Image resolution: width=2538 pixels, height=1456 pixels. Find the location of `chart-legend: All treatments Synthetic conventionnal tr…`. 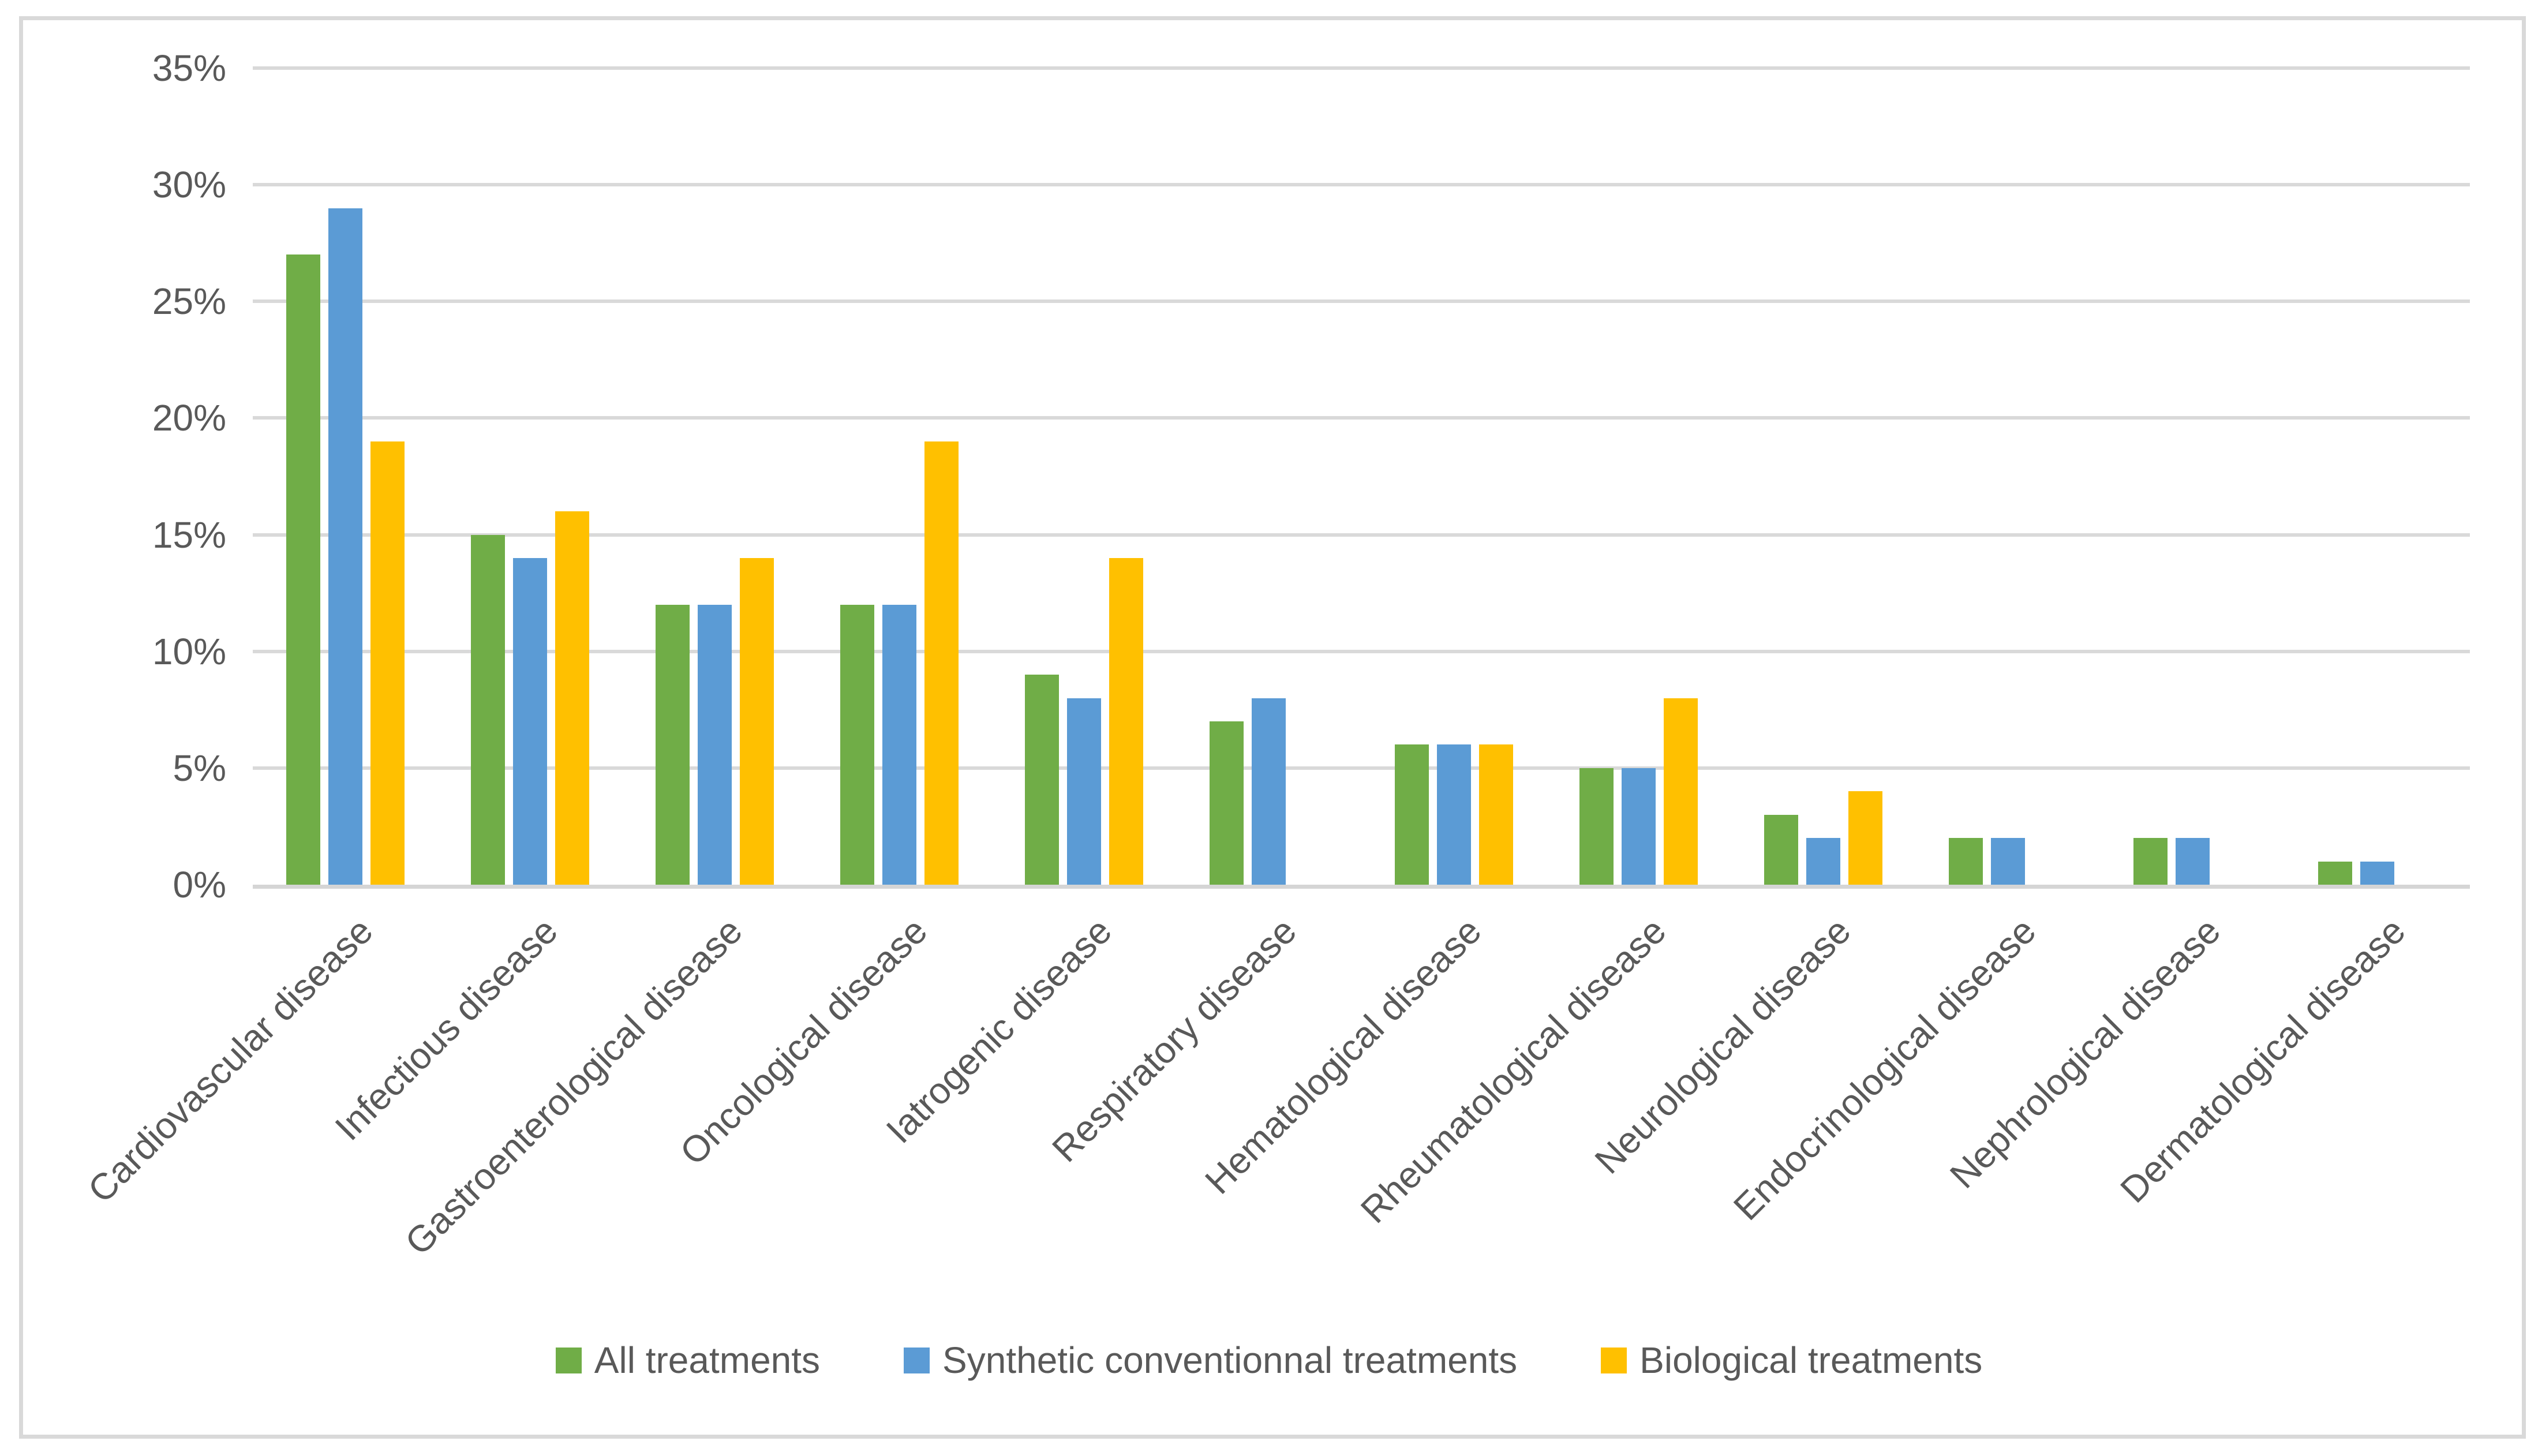

chart-legend: All treatments Synthetic conventionnal tr… is located at coordinates (1269, 1360).